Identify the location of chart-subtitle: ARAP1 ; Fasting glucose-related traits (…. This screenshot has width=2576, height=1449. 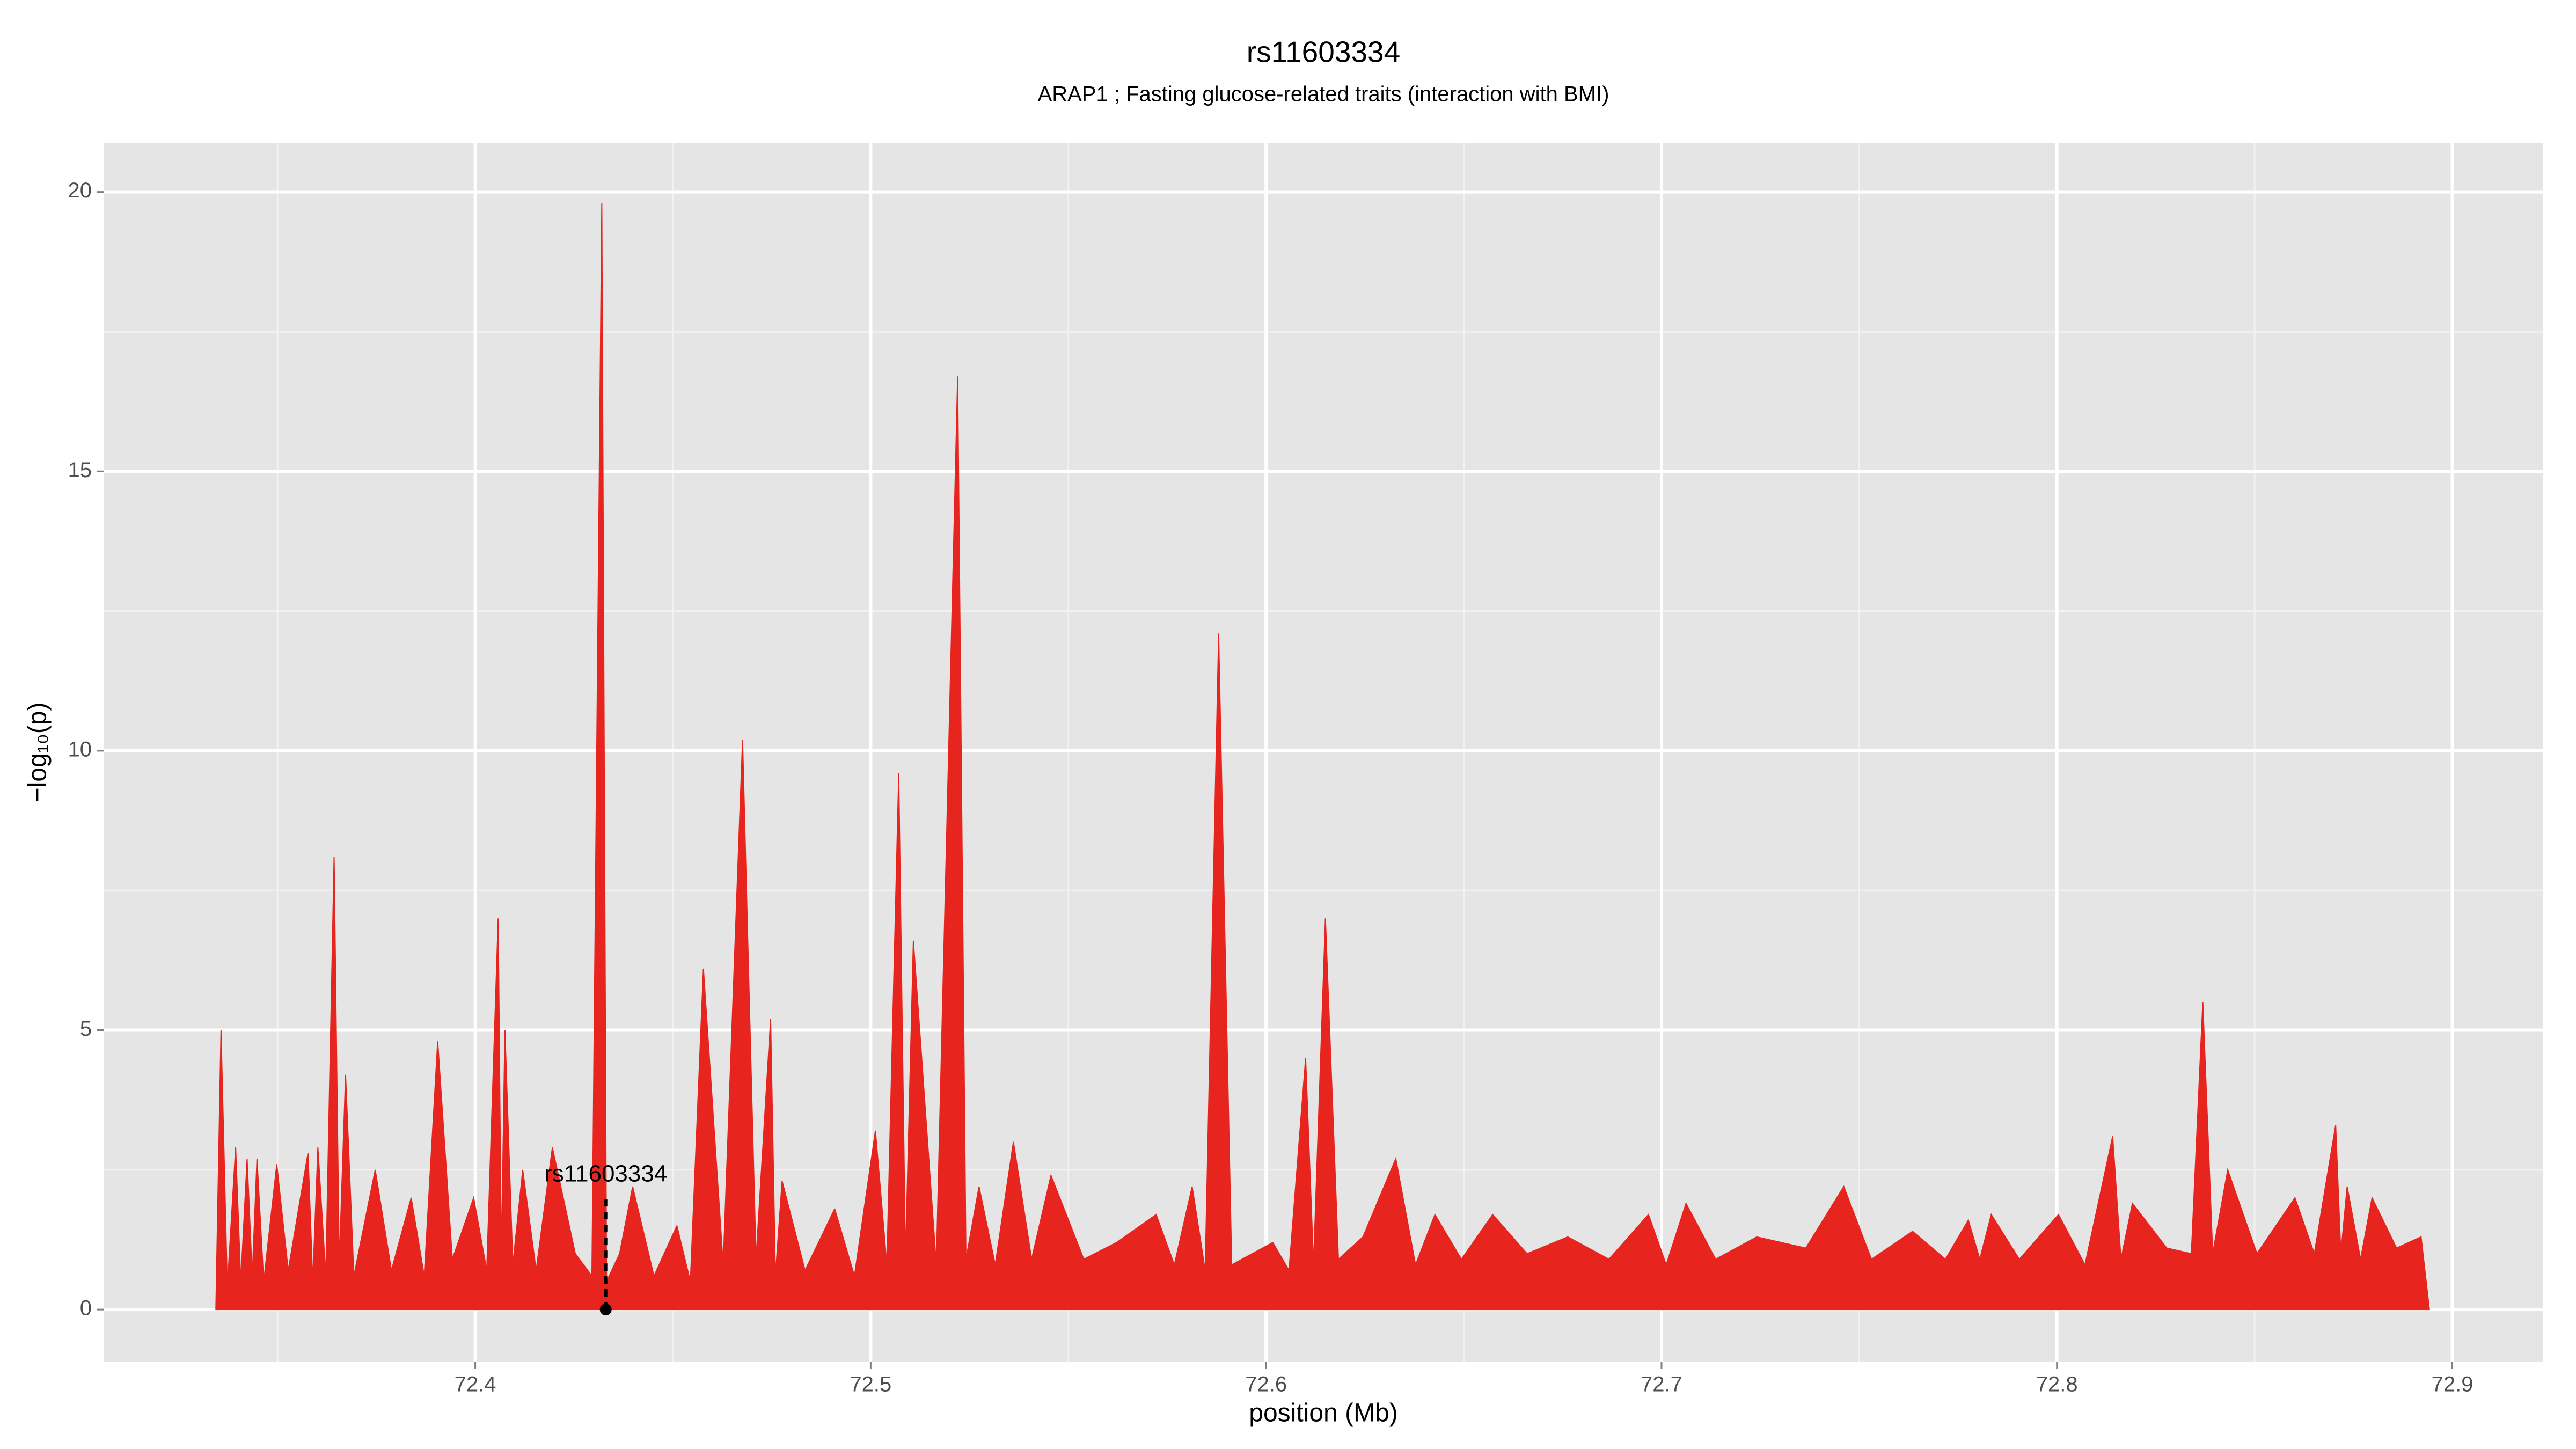
(1323, 94).